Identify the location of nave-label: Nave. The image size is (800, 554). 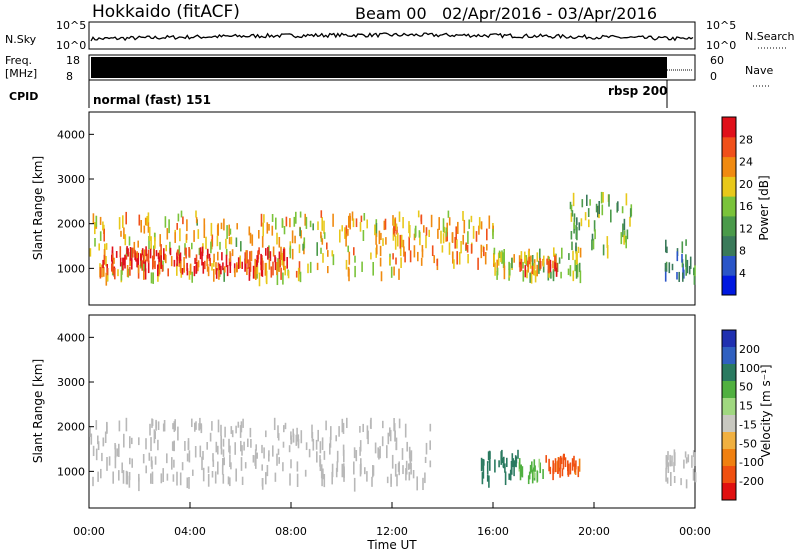
(759, 70).